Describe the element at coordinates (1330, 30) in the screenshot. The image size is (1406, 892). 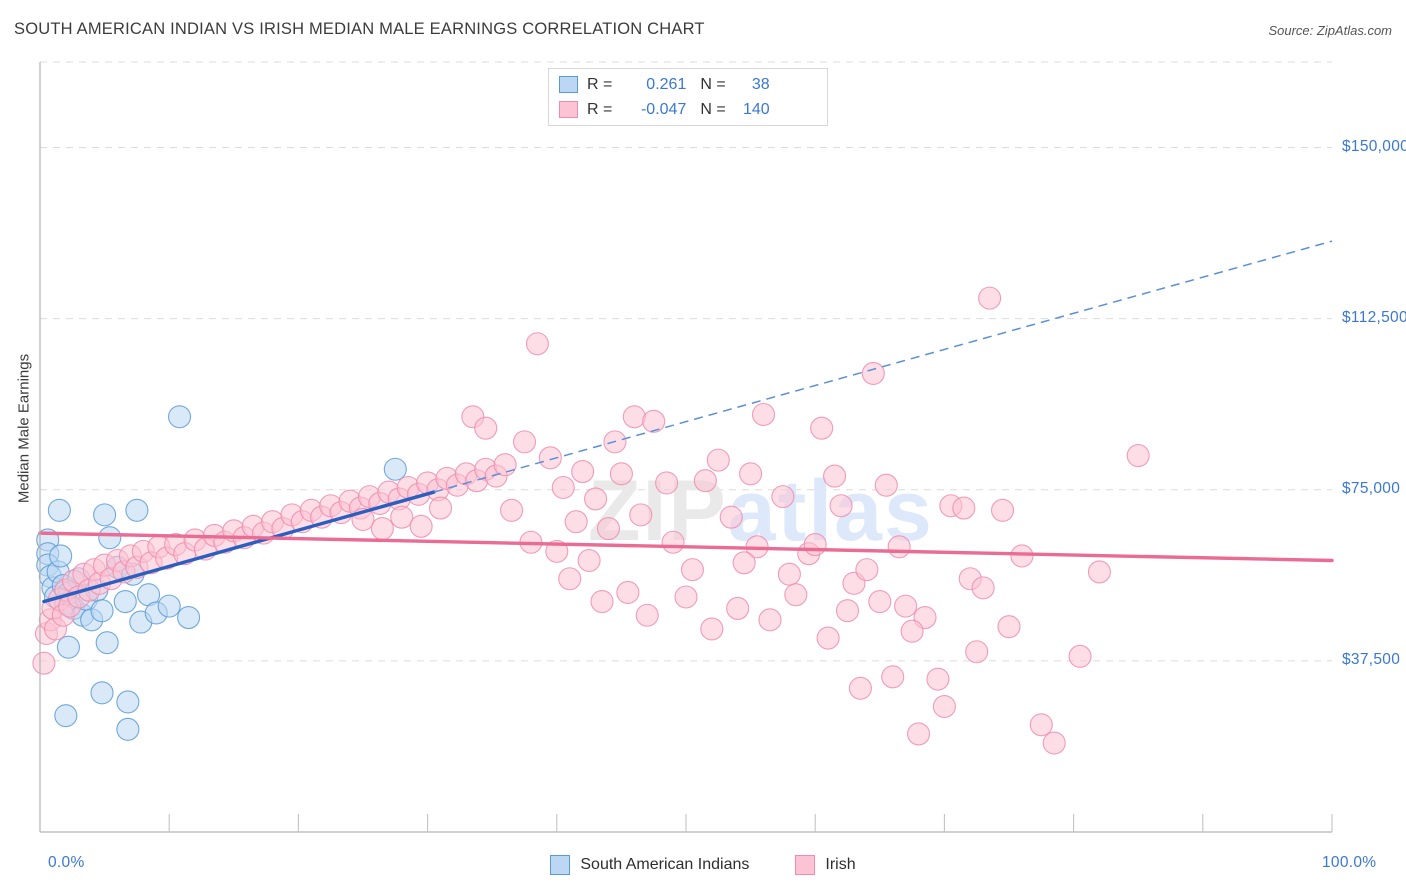
I see `source-attribution: Source: ZipAtlas.com` at that location.